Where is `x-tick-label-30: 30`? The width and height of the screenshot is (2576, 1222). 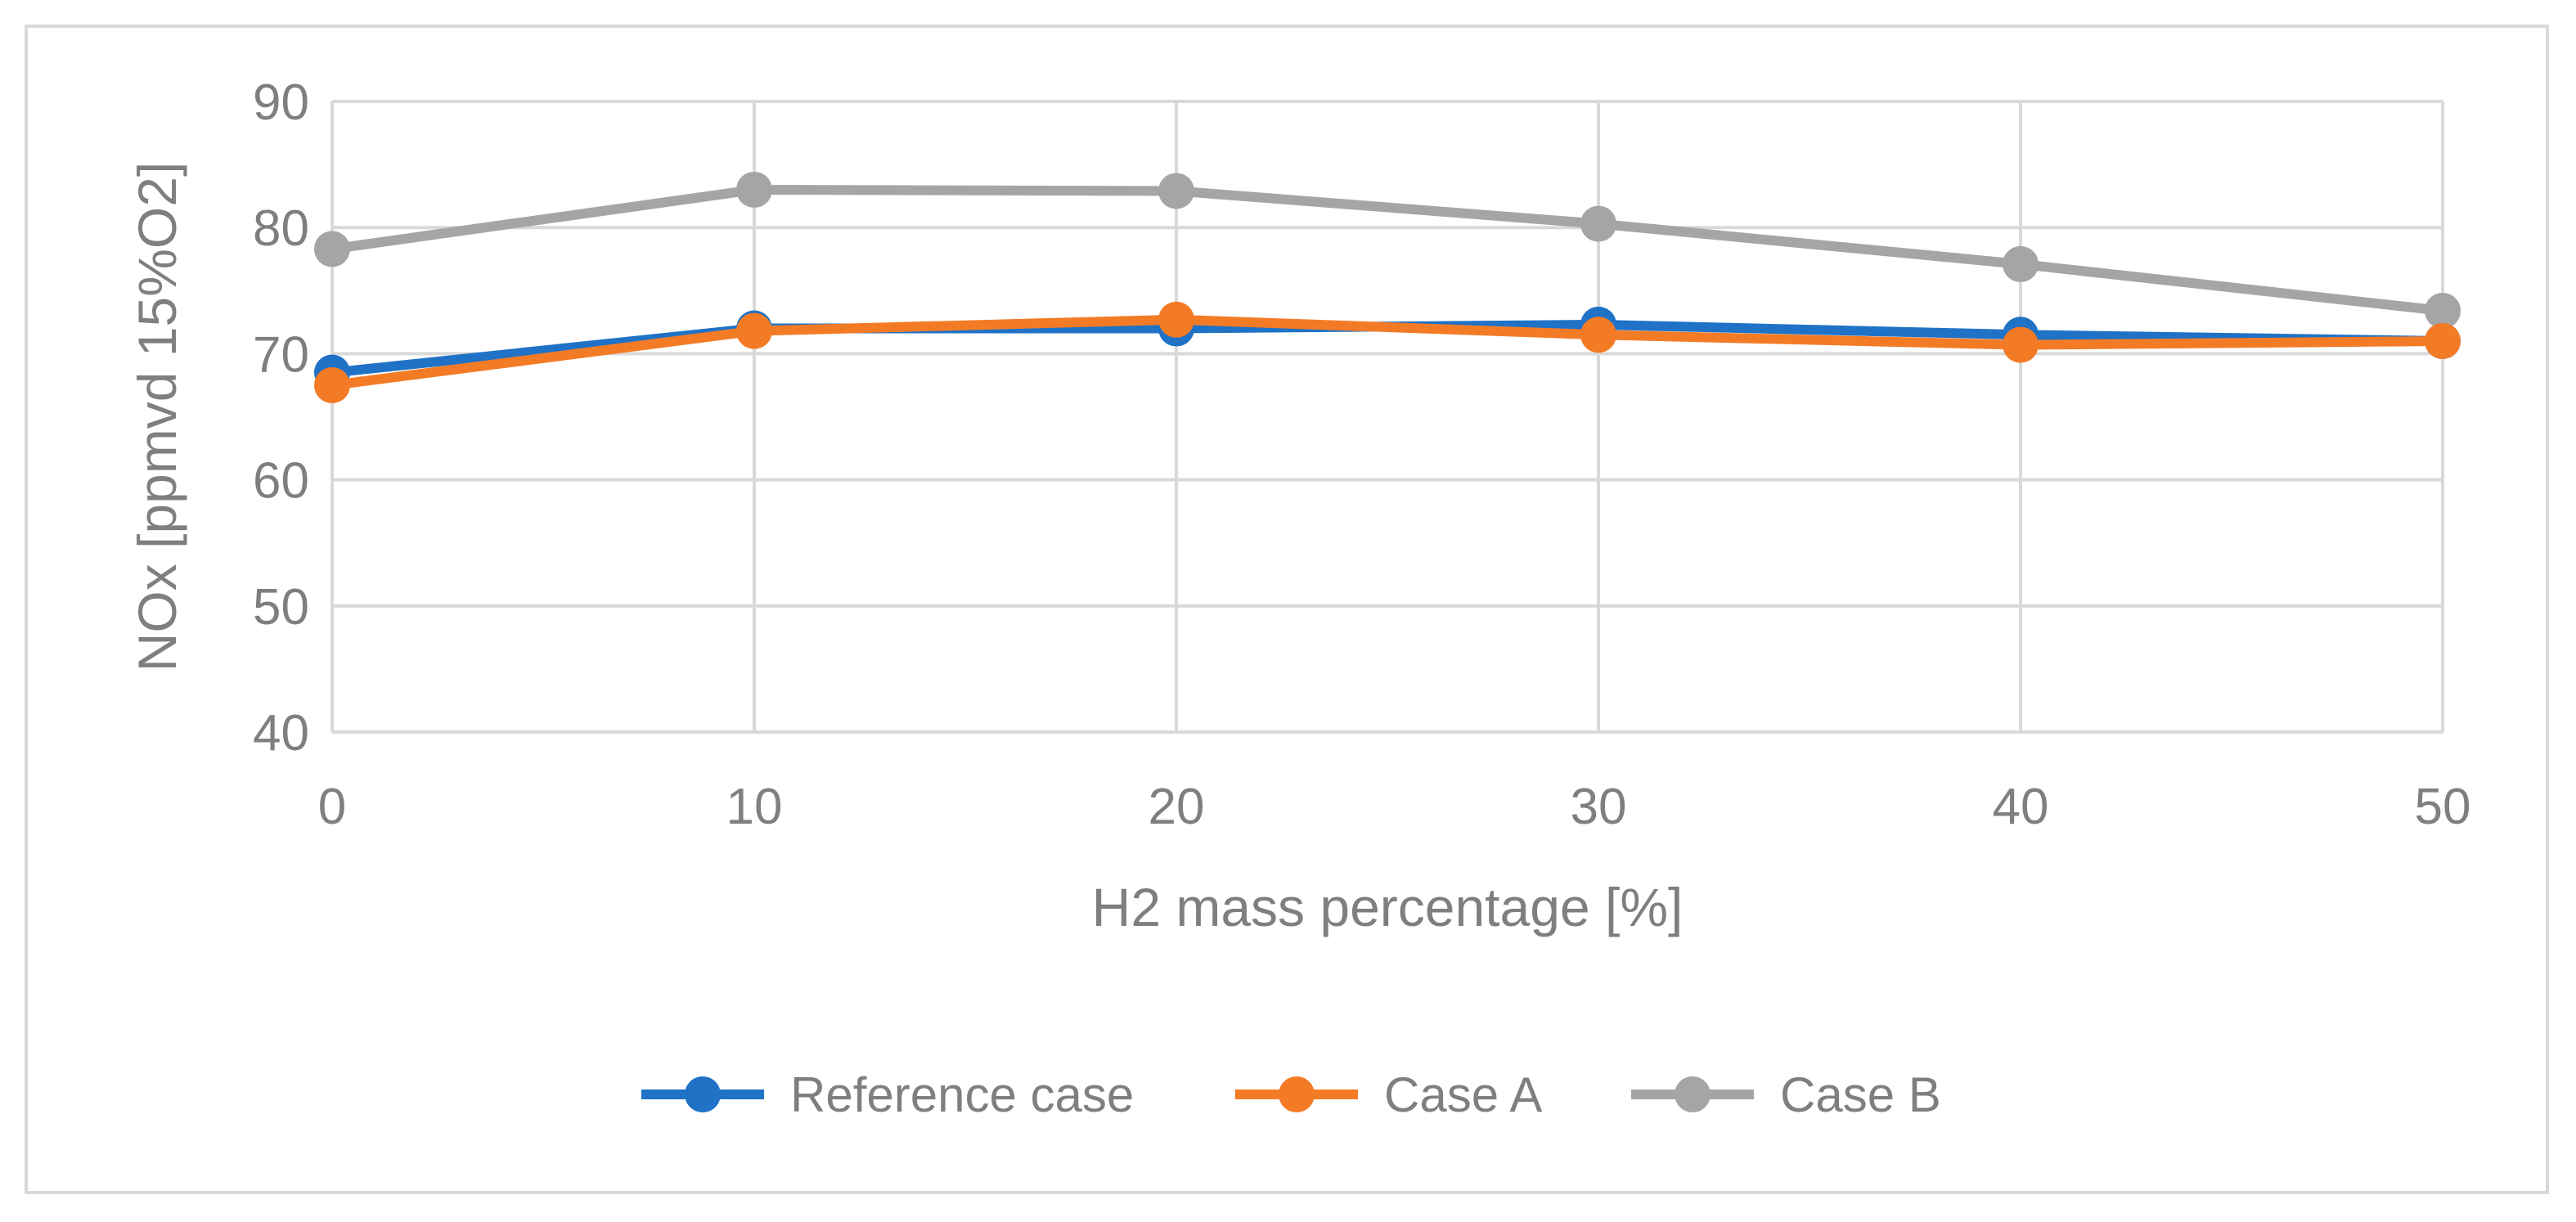
x-tick-label-30: 30 is located at coordinates (1599, 807).